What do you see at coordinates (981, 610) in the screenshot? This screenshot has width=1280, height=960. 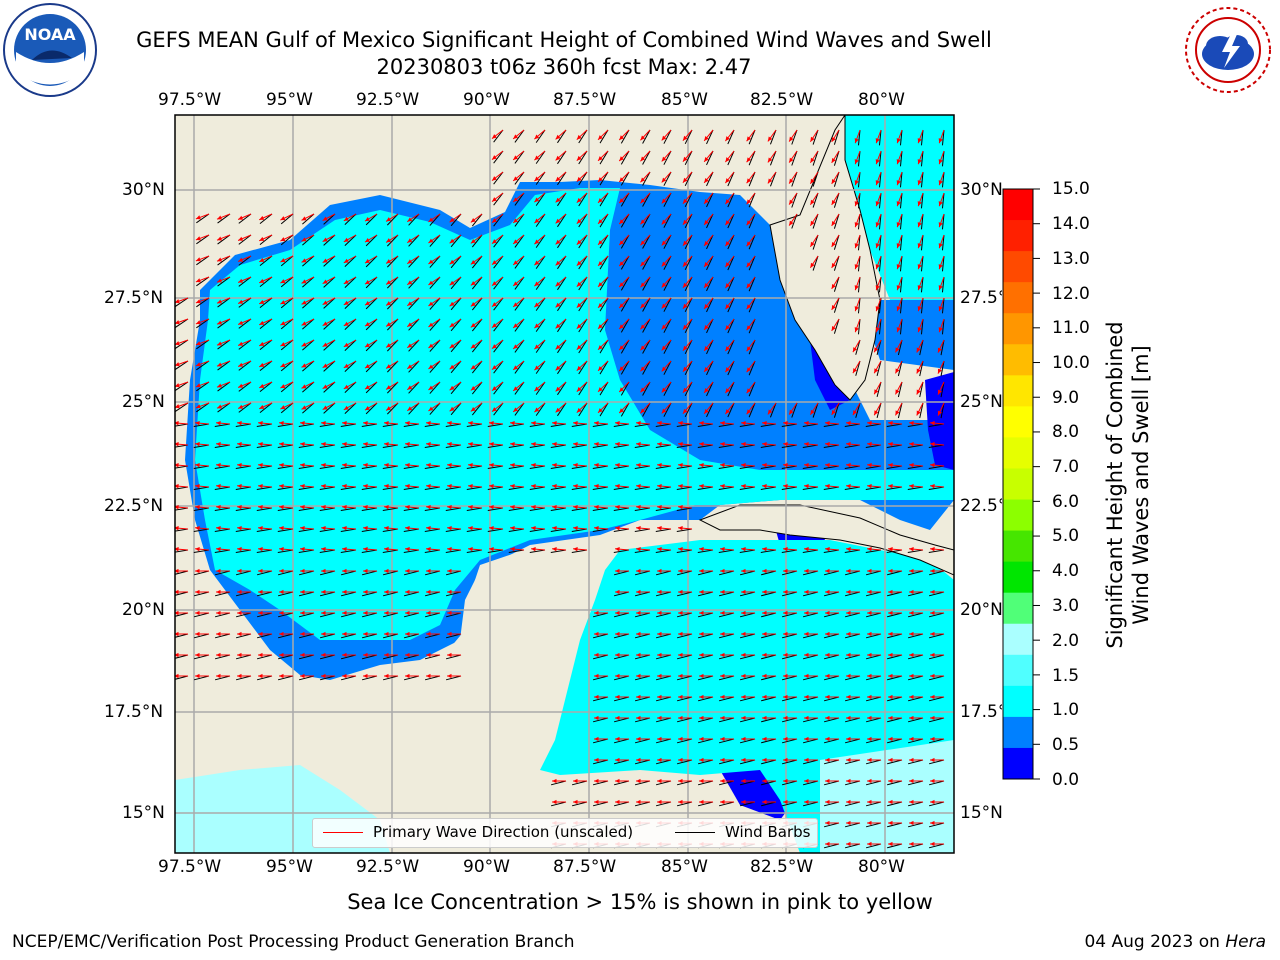 I see `lat-tick-right: 20°N` at bounding box center [981, 610].